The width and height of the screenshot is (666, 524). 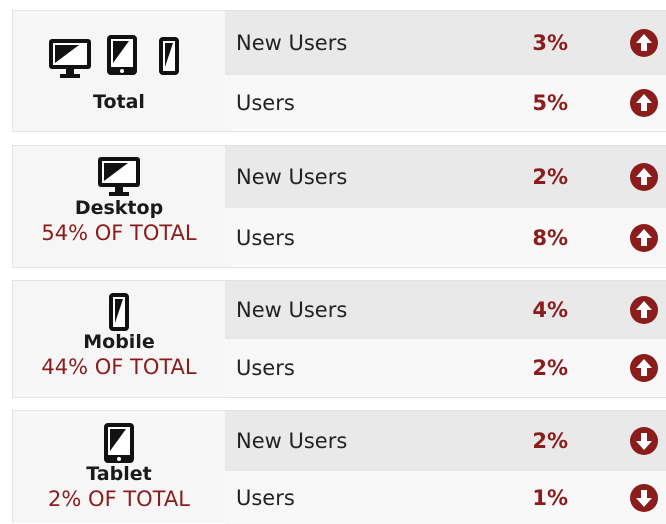 What do you see at coordinates (445, 497) in the screenshot?
I see `row: Users 1%` at bounding box center [445, 497].